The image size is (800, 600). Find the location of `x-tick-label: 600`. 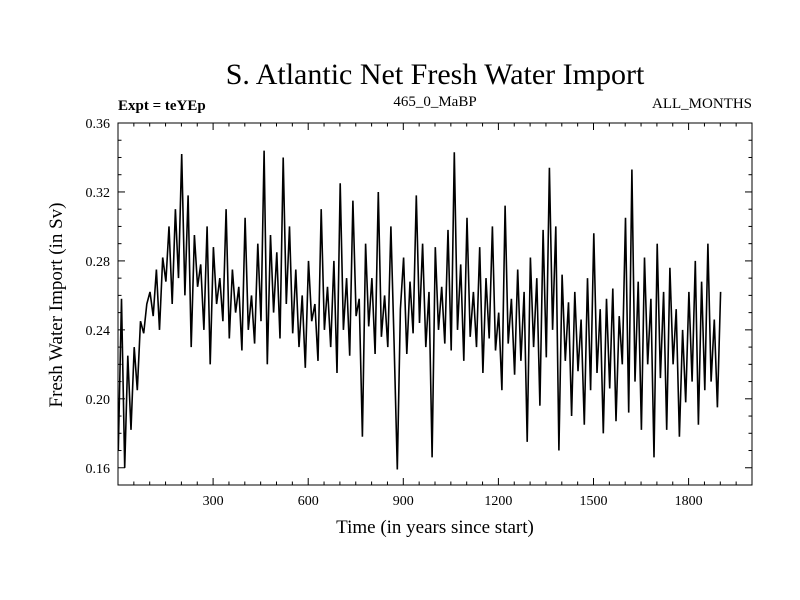

x-tick-label: 600 is located at coordinates (308, 501).